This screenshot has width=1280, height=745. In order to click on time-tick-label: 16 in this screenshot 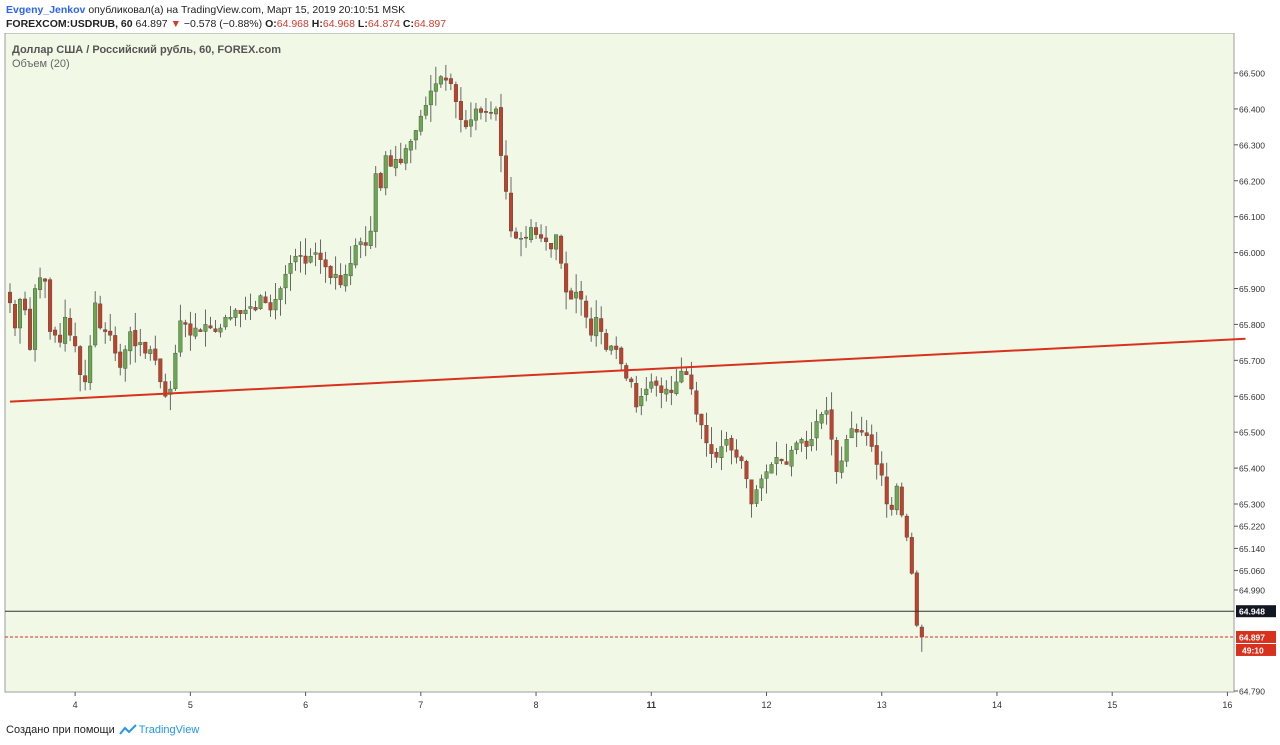, I will do `click(1227, 705)`.